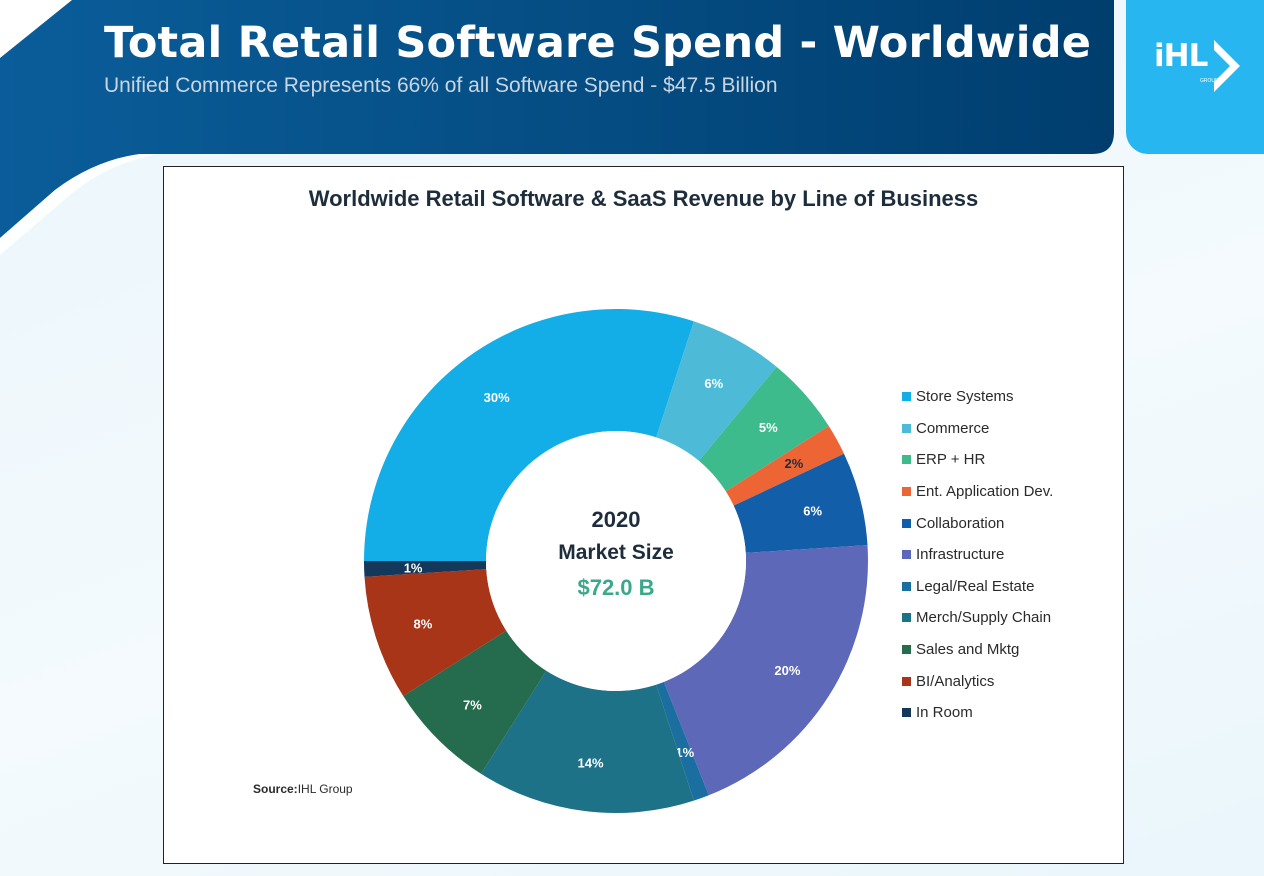 Image resolution: width=1264 pixels, height=876 pixels. Describe the element at coordinates (1227, 66) in the screenshot. I see `chevron-right-icon` at that location.